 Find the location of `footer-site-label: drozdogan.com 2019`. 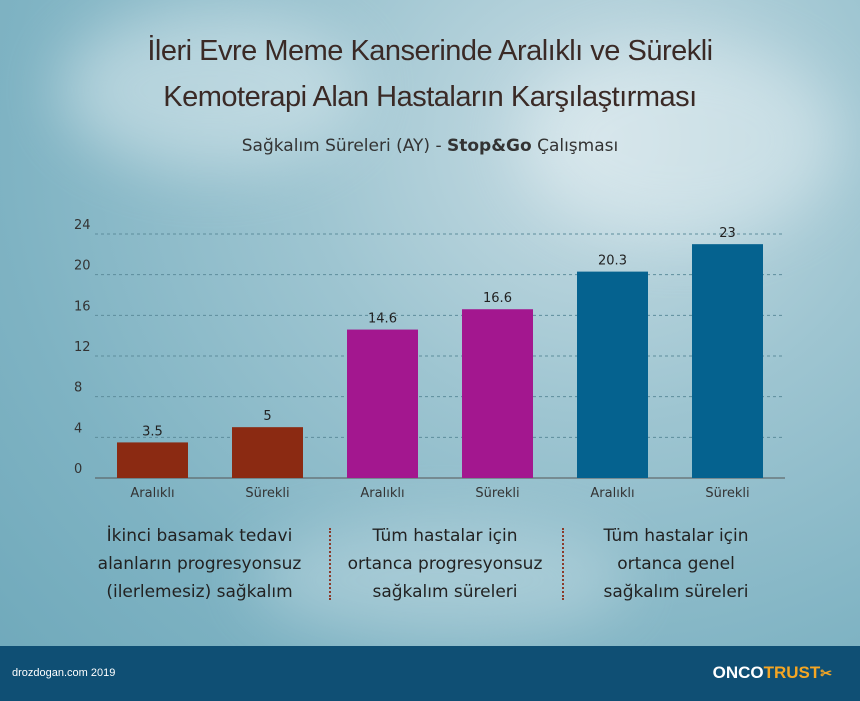

footer-site-label: drozdogan.com 2019 is located at coordinates (64, 673).